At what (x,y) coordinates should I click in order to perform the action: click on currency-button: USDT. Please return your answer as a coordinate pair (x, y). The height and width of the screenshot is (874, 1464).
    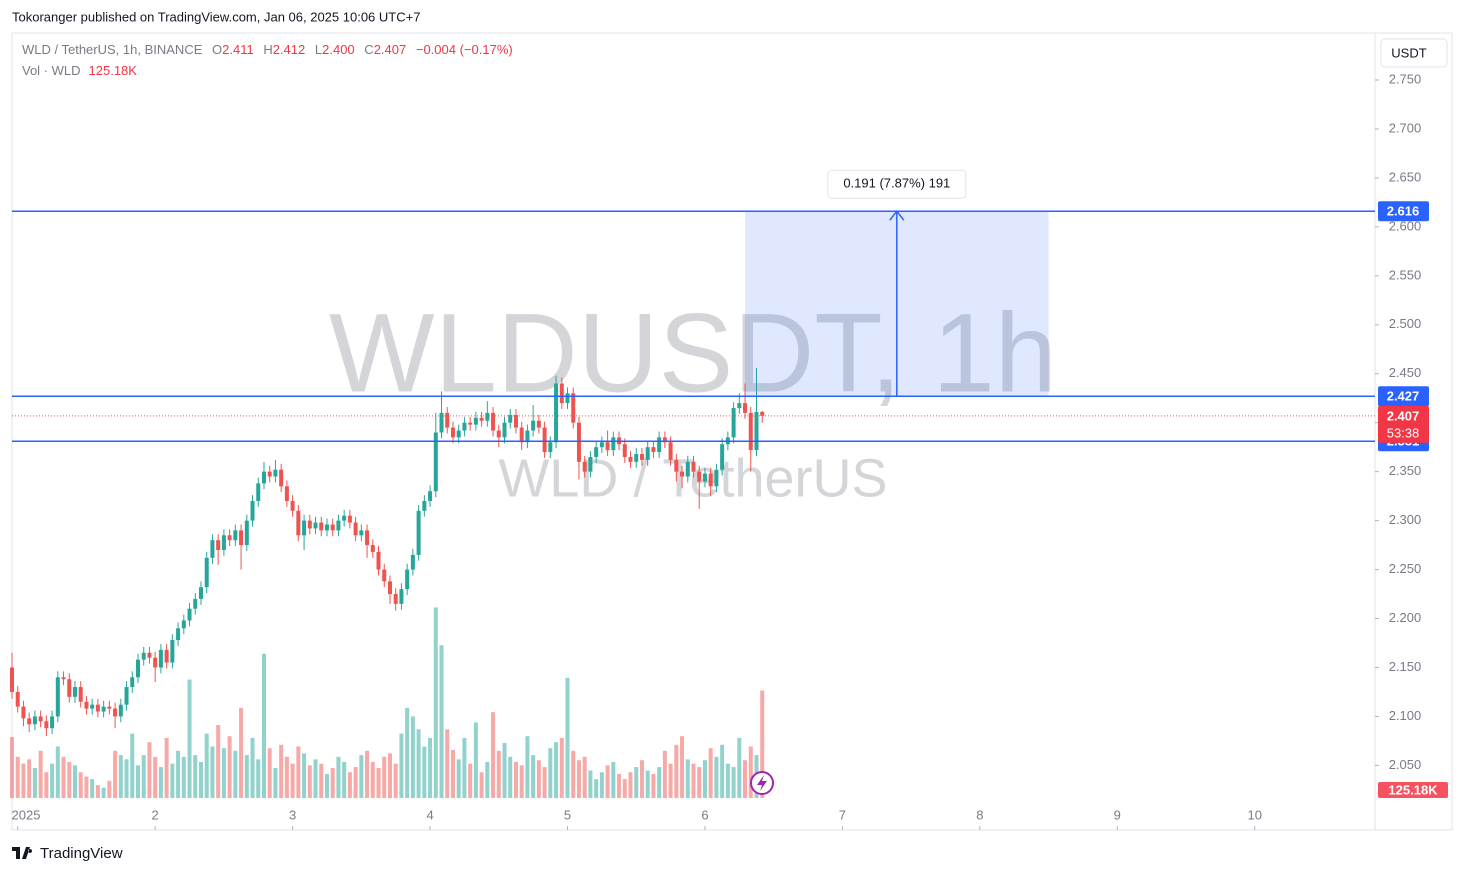
    Looking at the image, I should click on (1414, 53).